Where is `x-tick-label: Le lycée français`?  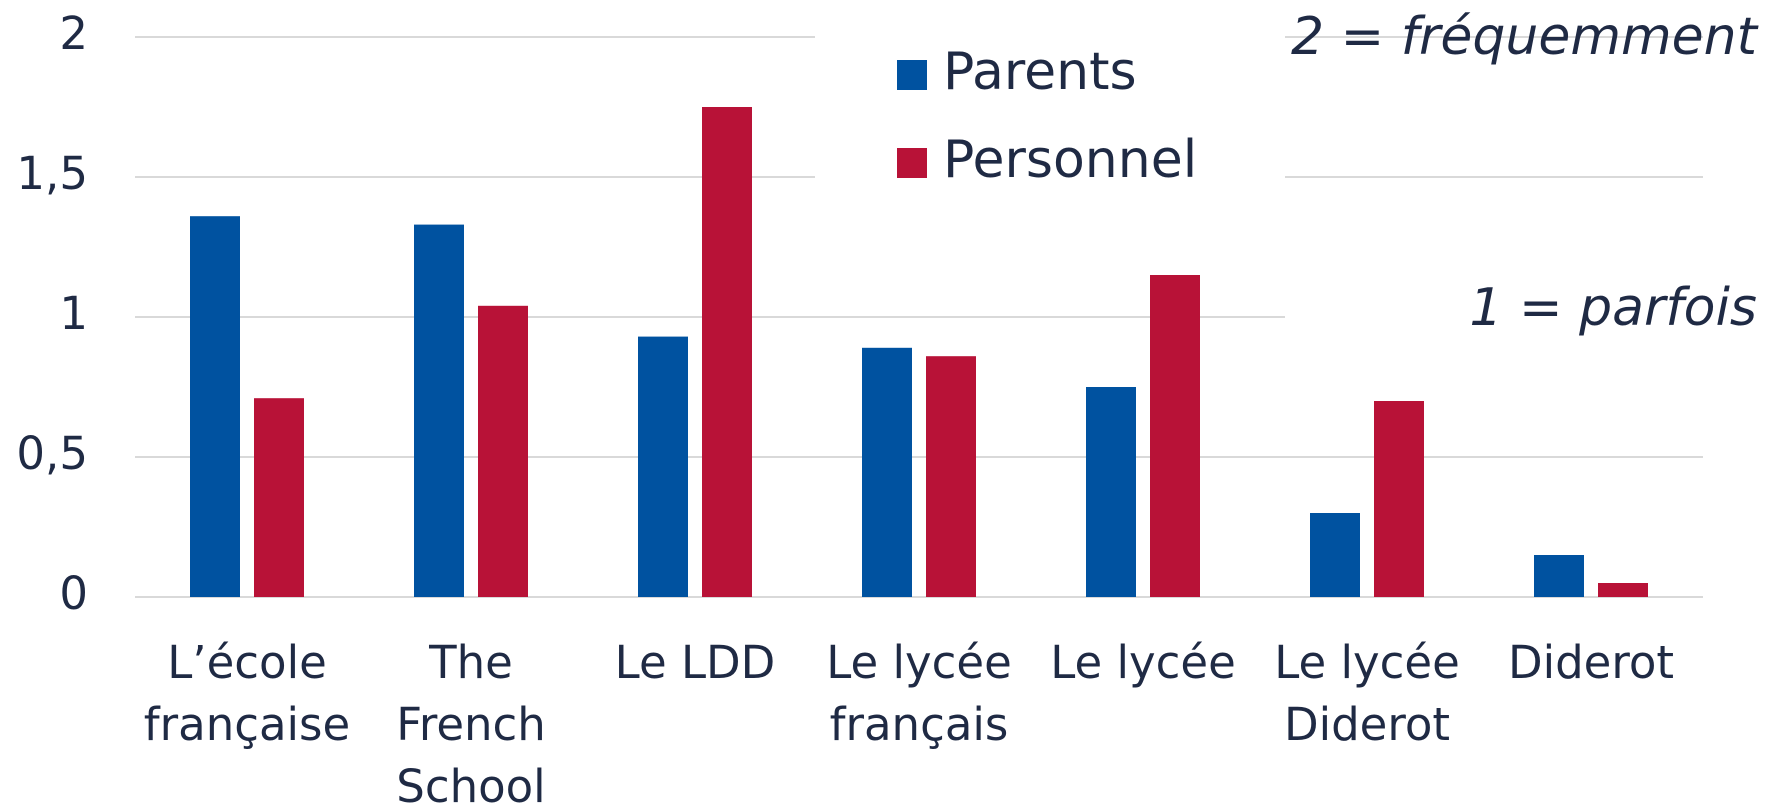 x-tick-label: Le lycée français is located at coordinates (919, 693).